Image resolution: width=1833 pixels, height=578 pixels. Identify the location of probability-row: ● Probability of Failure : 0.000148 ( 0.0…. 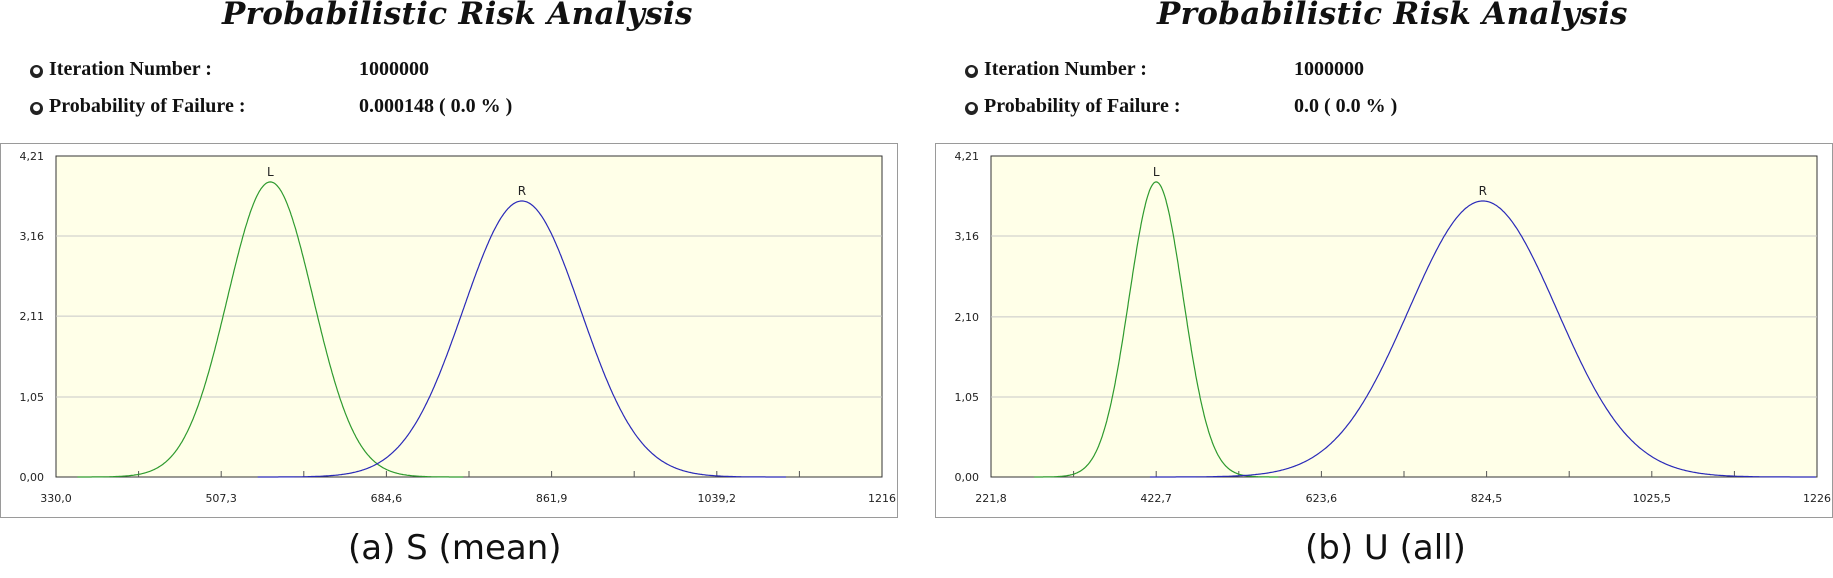
(271, 106).